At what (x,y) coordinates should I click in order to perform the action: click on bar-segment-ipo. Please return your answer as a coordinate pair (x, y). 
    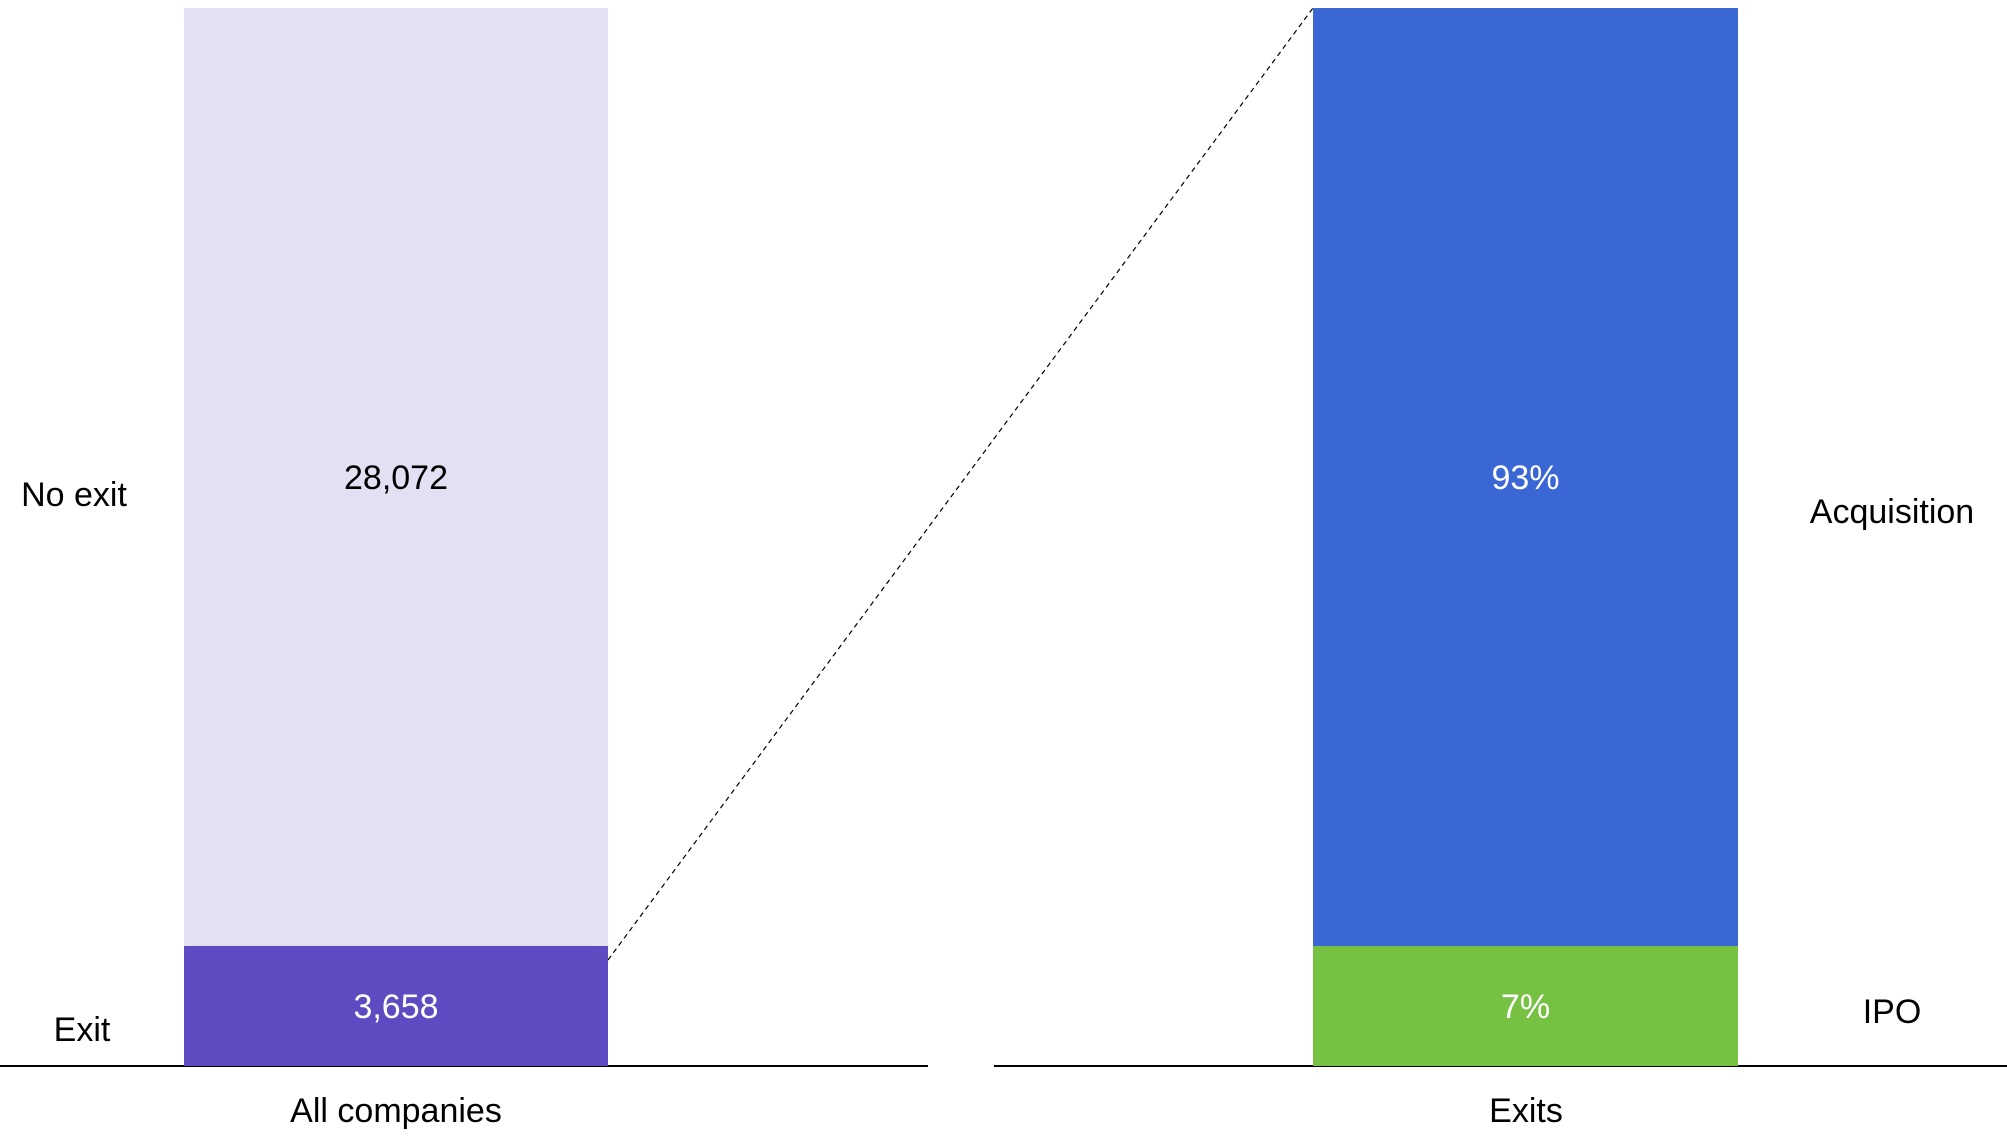
    Looking at the image, I should click on (1525, 1006).